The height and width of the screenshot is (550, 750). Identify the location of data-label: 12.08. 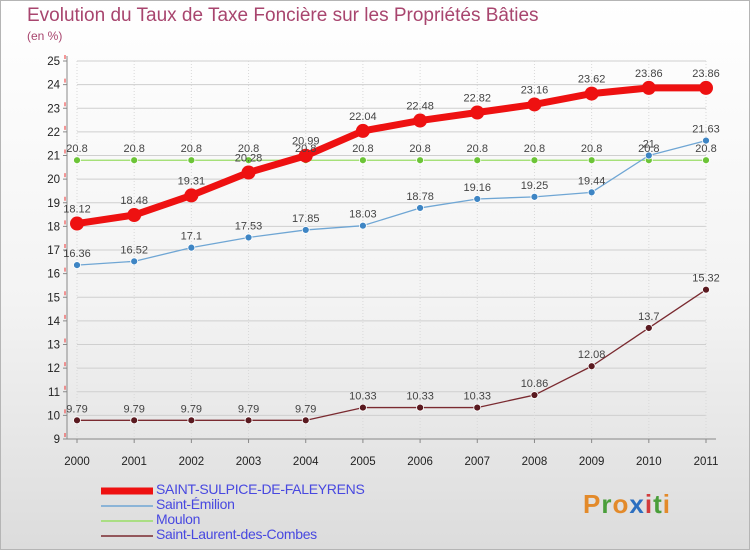
(592, 355).